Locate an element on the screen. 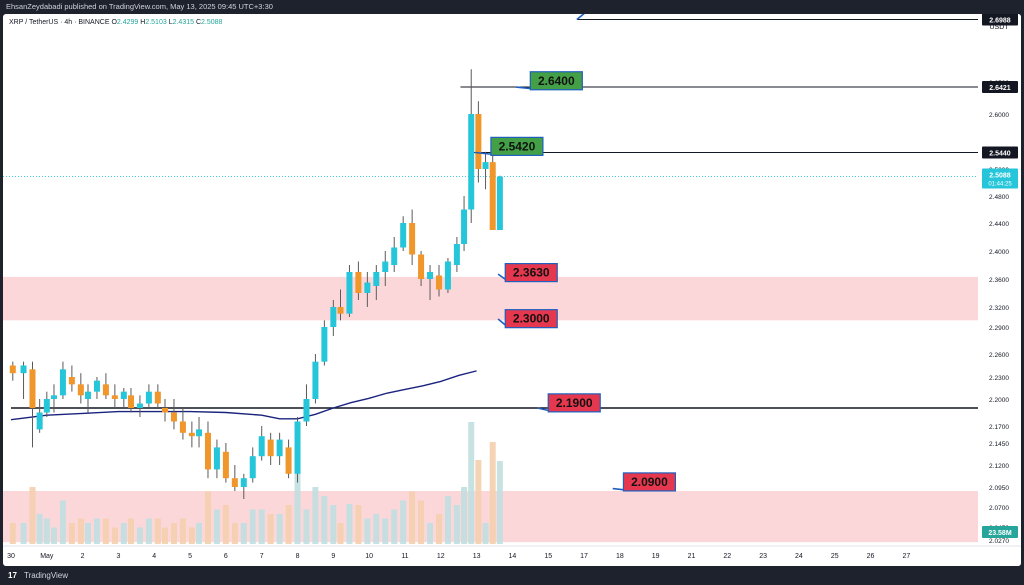 The image size is (1024, 585). support-zone is located at coordinates (490, 298).